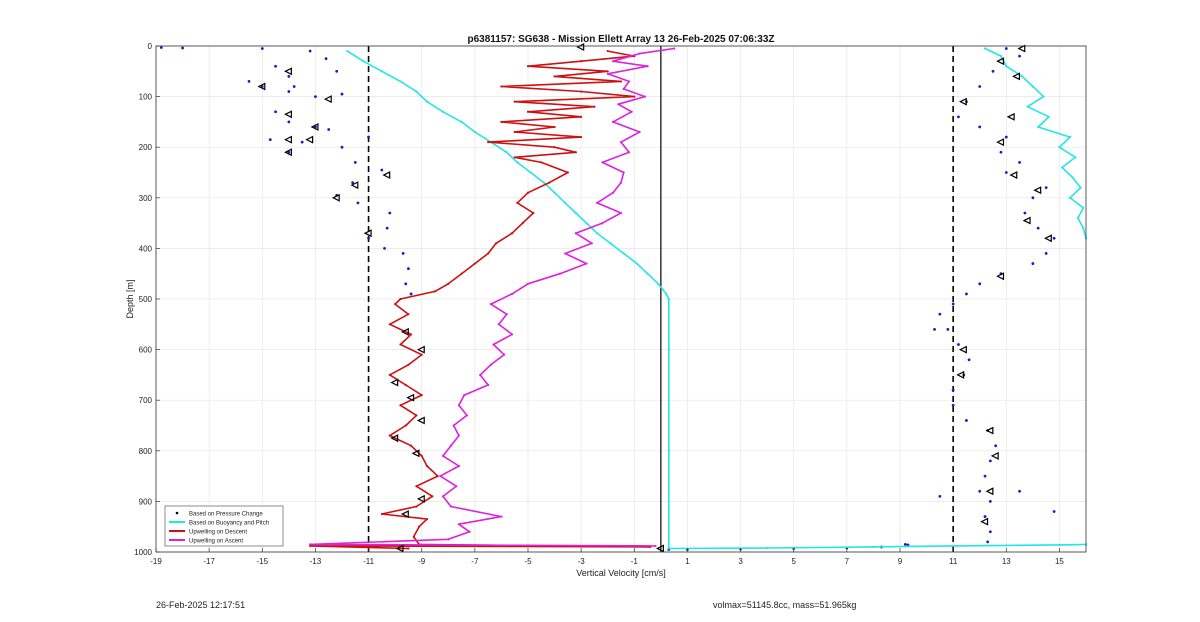 This screenshot has width=1200, height=622. What do you see at coordinates (209, 561) in the screenshot?
I see `x-tick-label: -17` at bounding box center [209, 561].